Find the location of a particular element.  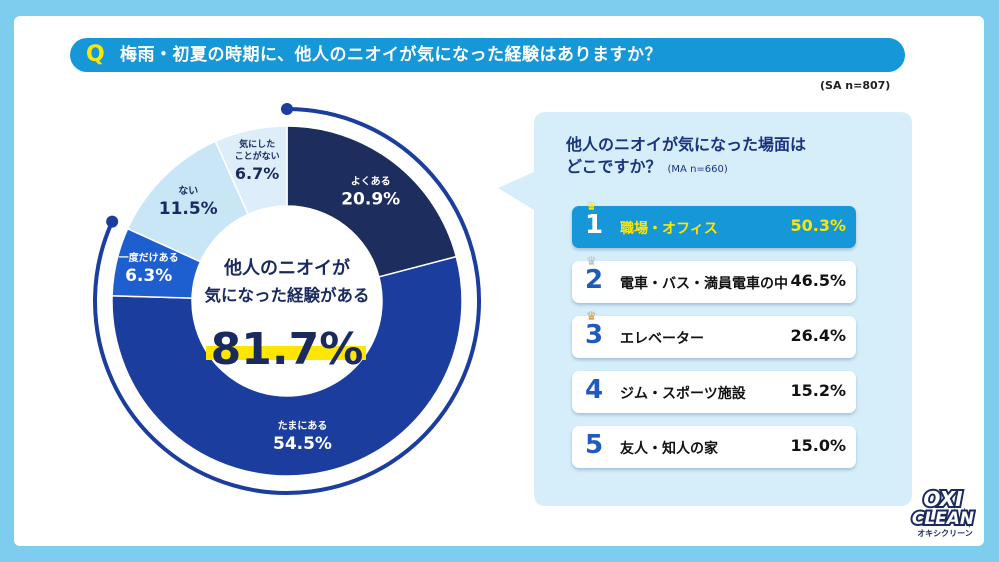

oxiclean-logo: OXI CLEAN オキシクリーン is located at coordinates (943, 512).